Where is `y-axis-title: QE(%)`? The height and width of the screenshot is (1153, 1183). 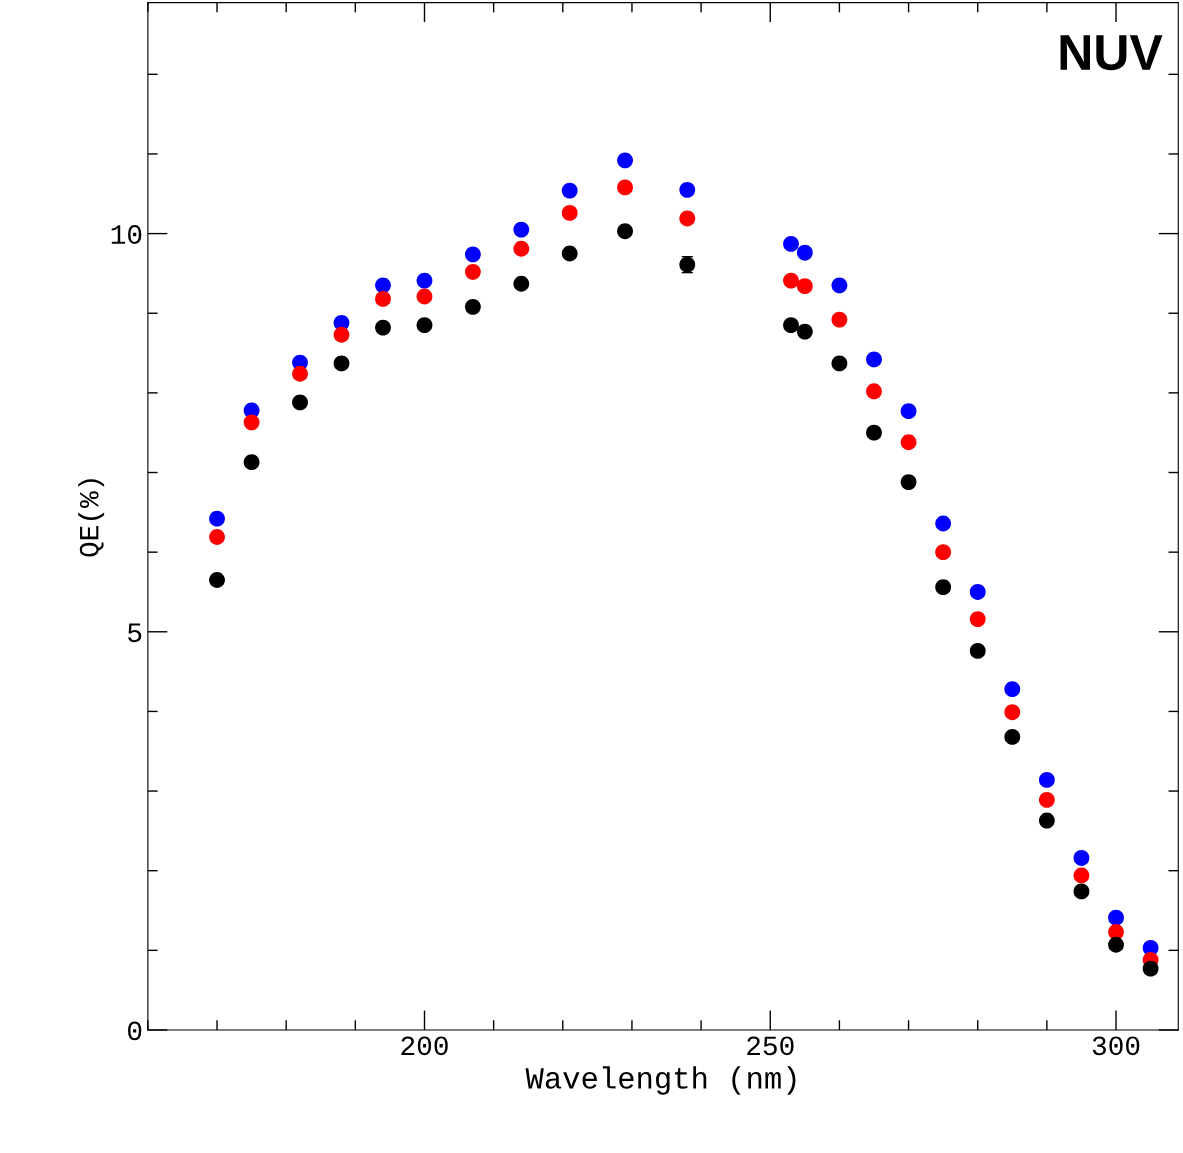
y-axis-title: QE(%) is located at coordinates (91, 518).